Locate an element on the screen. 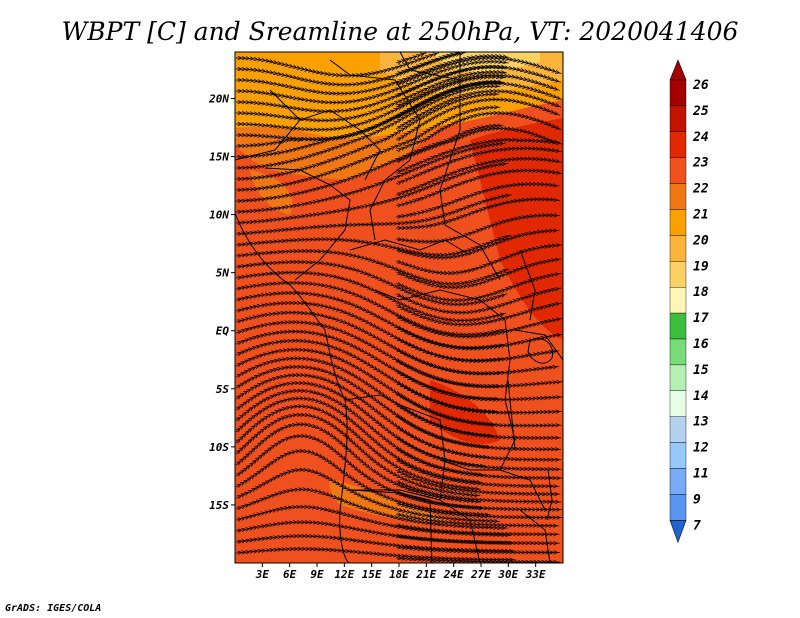 The image size is (800, 618). colorbar-bottom-arrow is located at coordinates (678, 532).